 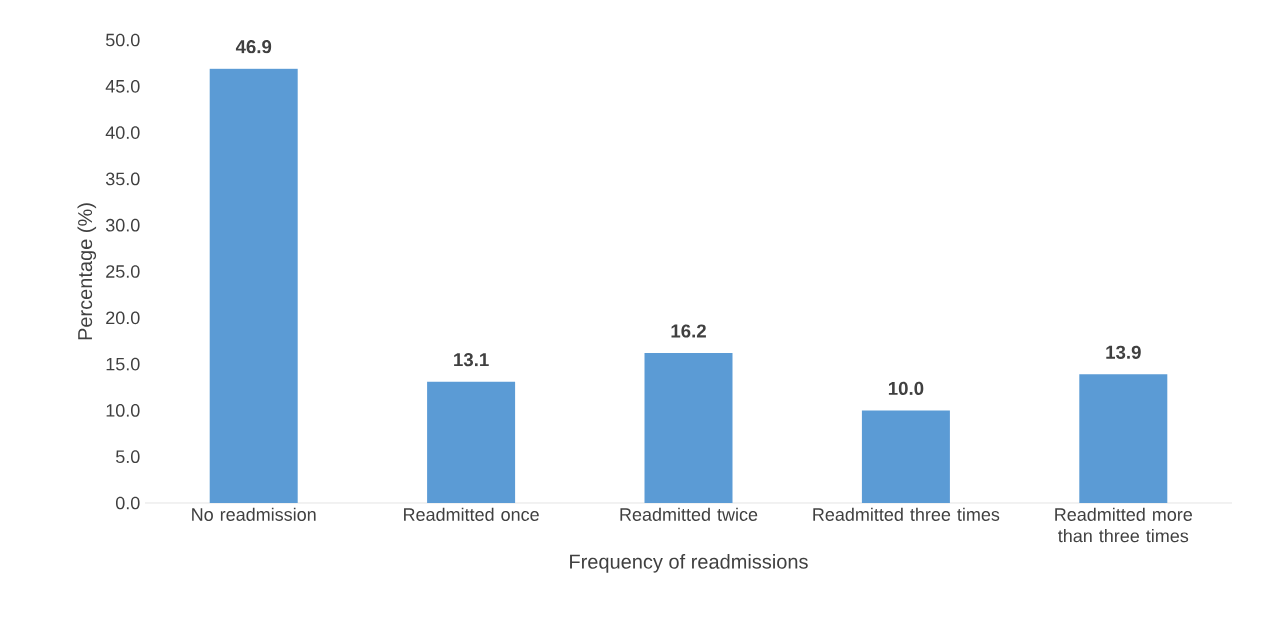 I want to click on x-tick-label: Readmitted twice, so click(x=689, y=514).